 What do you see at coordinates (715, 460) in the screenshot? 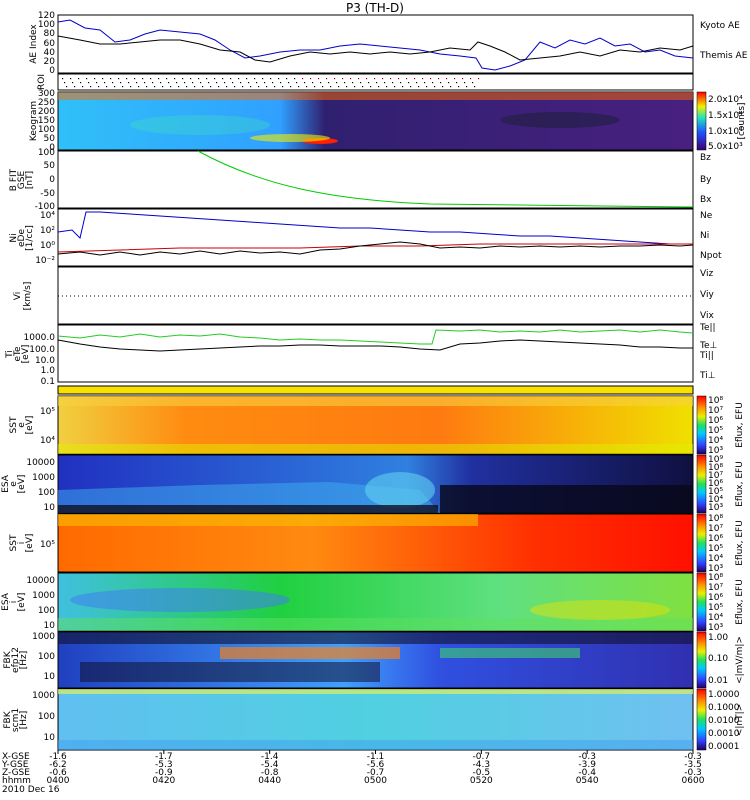
I see `esa-e-cbar-tick: 10⁹` at bounding box center [715, 460].